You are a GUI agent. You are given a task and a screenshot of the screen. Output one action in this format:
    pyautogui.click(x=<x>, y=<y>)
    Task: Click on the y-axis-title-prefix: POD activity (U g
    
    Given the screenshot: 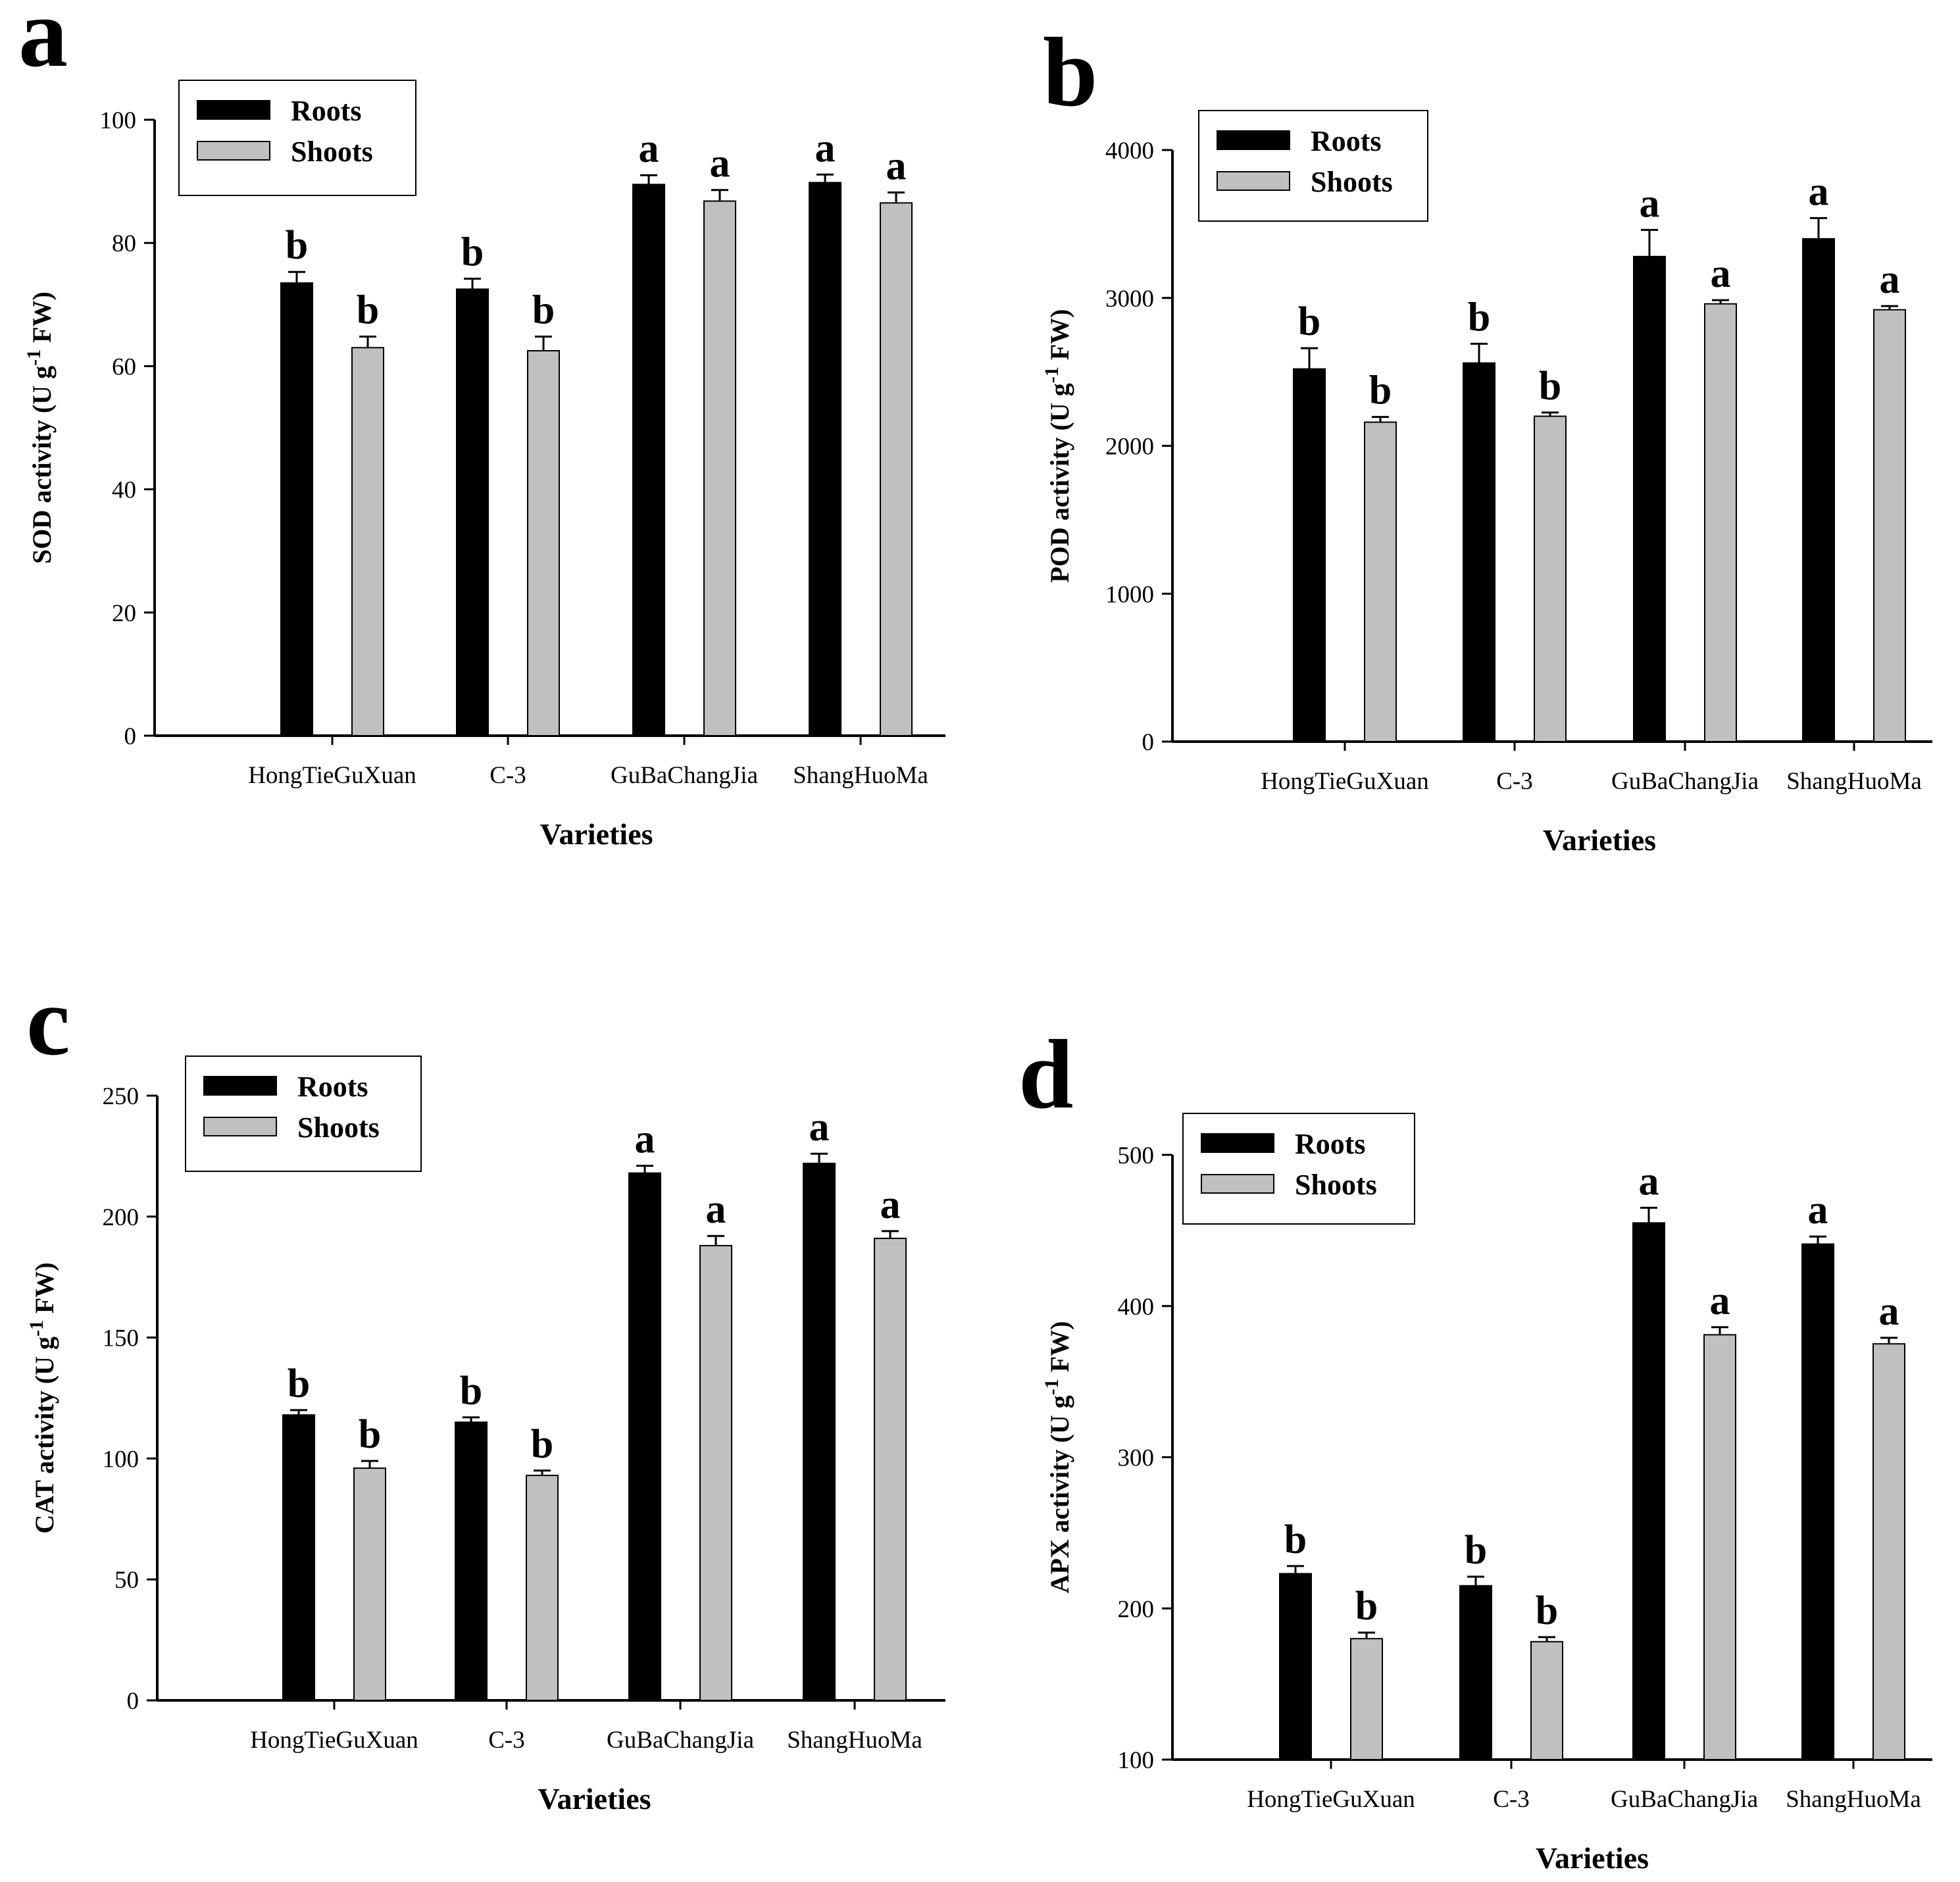 What is the action you would take?
    pyautogui.click(x=1059, y=483)
    